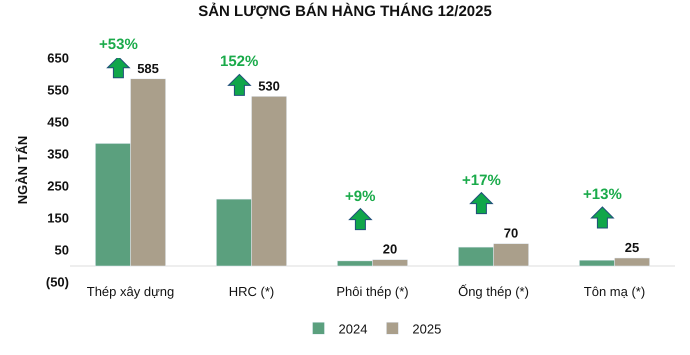  What do you see at coordinates (58, 154) in the screenshot?
I see `y-tick-label: 350` at bounding box center [58, 154].